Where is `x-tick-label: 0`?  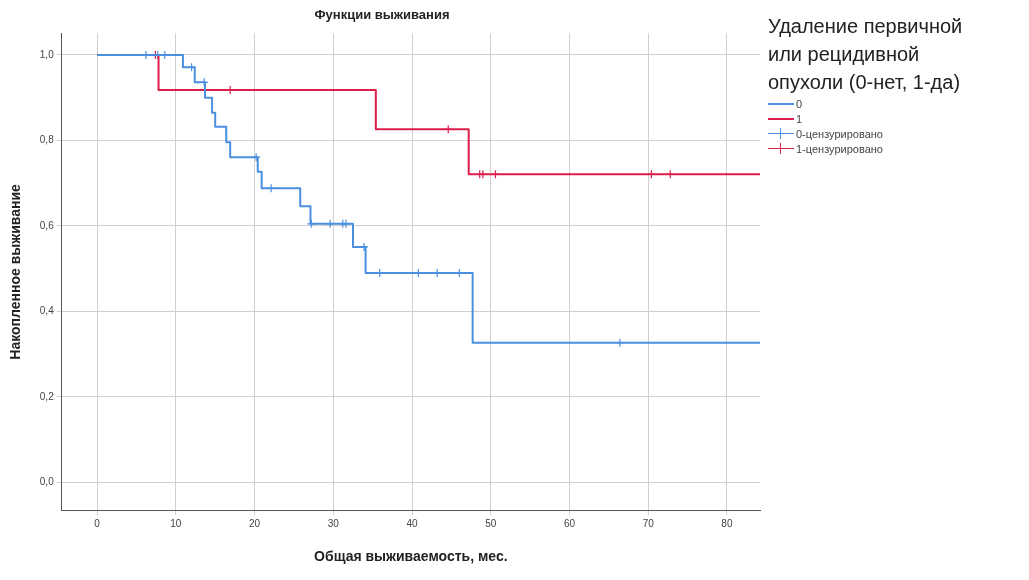 x-tick-label: 0 is located at coordinates (97, 523).